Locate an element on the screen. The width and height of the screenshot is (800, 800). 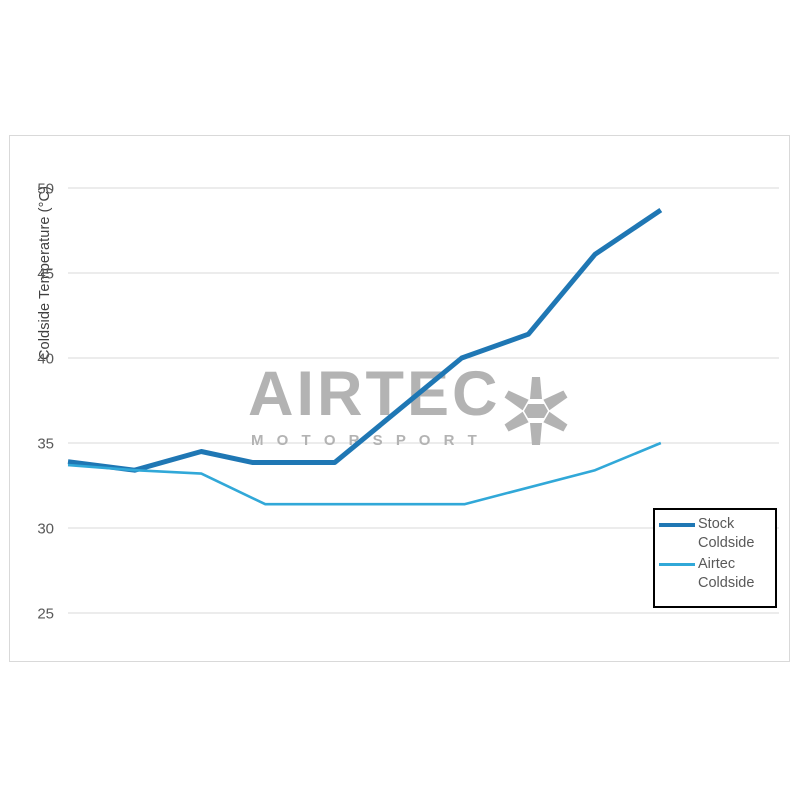
series-line-airtec-coldside is located at coordinates (364, 473).